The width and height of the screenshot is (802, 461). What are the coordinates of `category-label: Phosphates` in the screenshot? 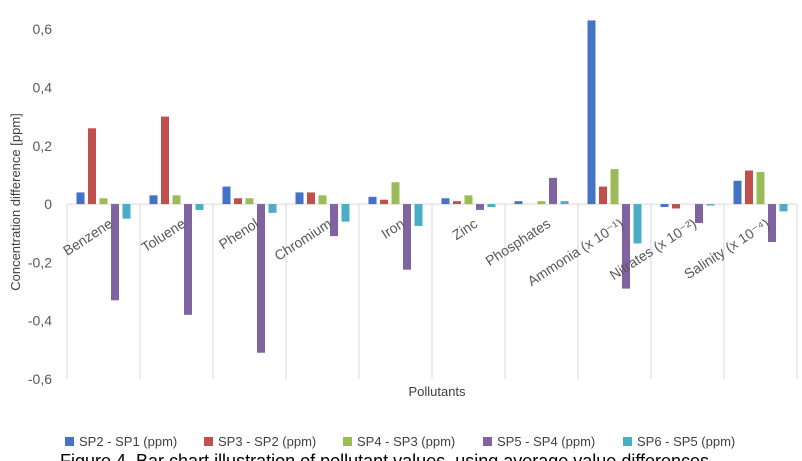 It's located at (517, 242).